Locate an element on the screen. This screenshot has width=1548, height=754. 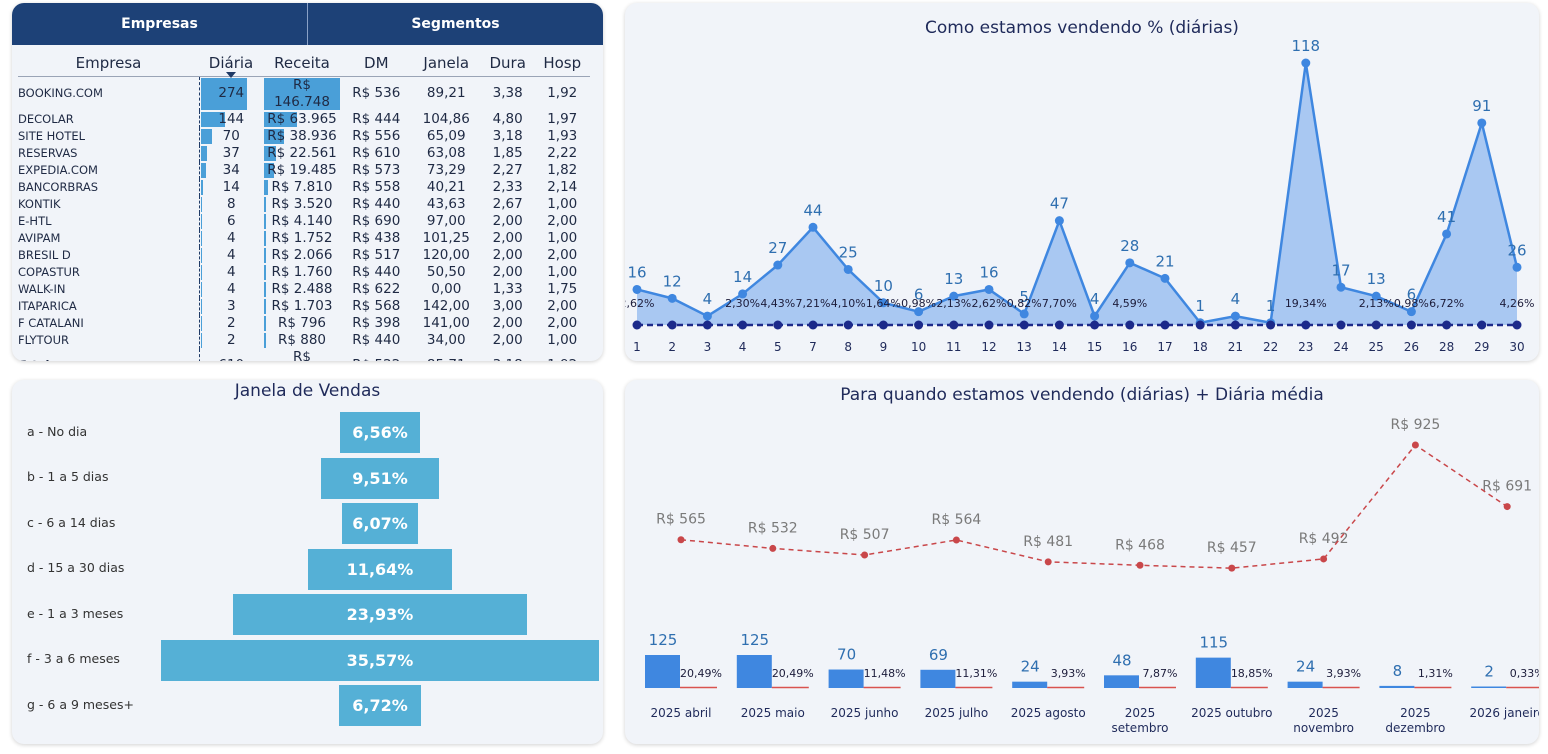
col-header-diaria: Diária is located at coordinates (231, 64).